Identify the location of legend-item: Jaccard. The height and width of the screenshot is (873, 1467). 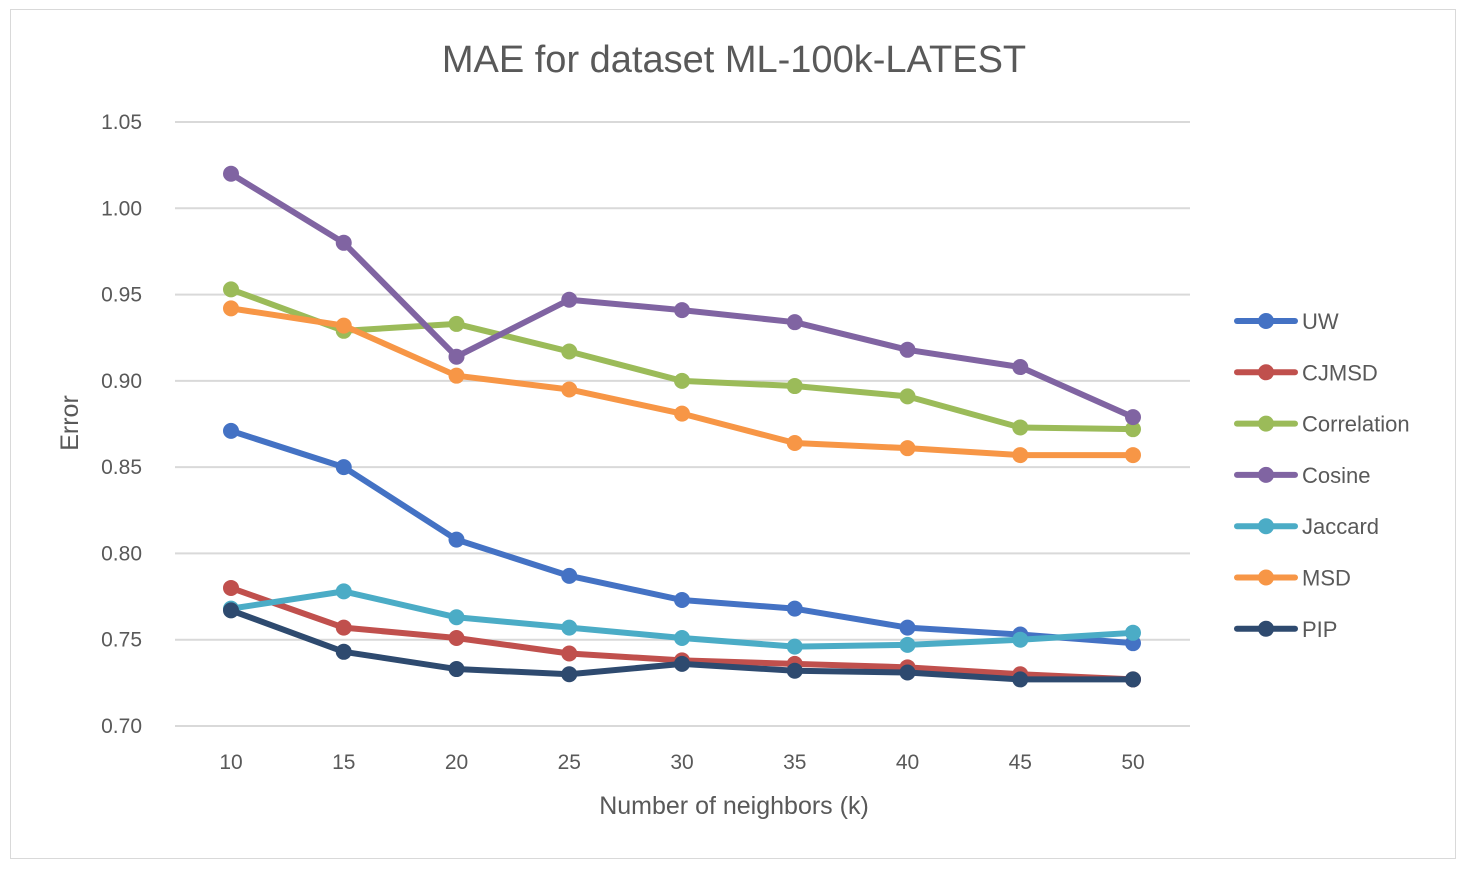
(1306, 526).